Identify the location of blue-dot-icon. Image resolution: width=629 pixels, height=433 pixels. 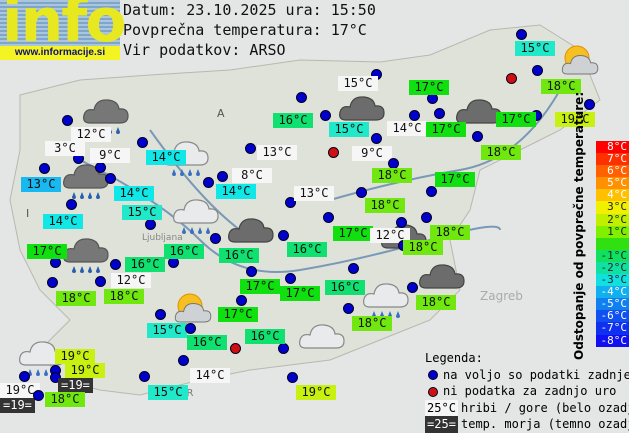
(433, 375).